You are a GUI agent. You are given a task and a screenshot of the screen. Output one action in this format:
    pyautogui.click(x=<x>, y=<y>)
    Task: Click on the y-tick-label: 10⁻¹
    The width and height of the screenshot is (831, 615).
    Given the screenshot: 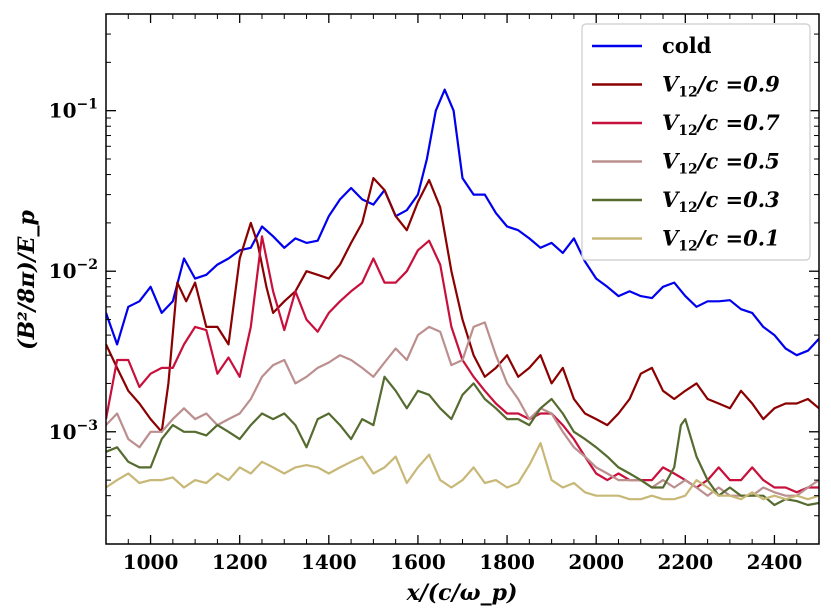 What is the action you would take?
    pyautogui.click(x=73, y=110)
    